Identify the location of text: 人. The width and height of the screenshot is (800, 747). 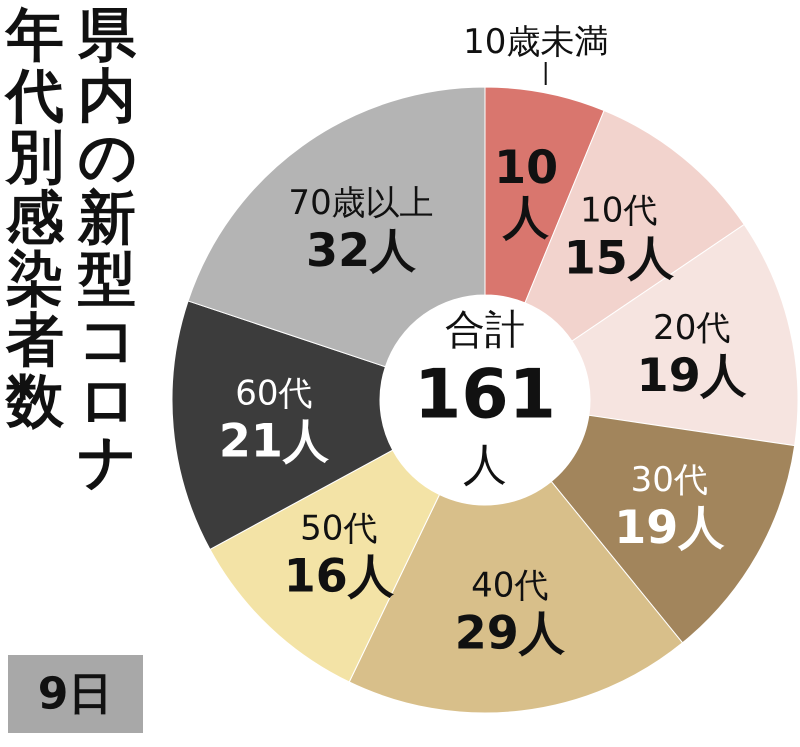
(485, 465).